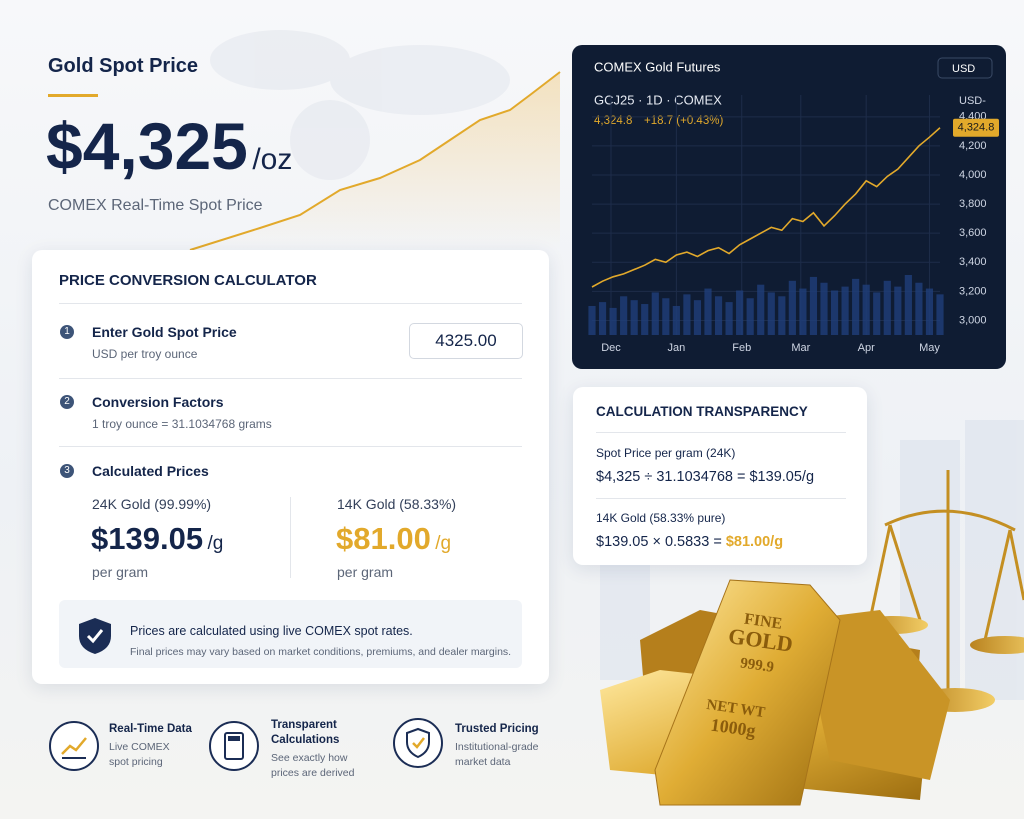 The height and width of the screenshot is (819, 1024). What do you see at coordinates (972, 101) in the screenshot?
I see `y-unit: USD-` at bounding box center [972, 101].